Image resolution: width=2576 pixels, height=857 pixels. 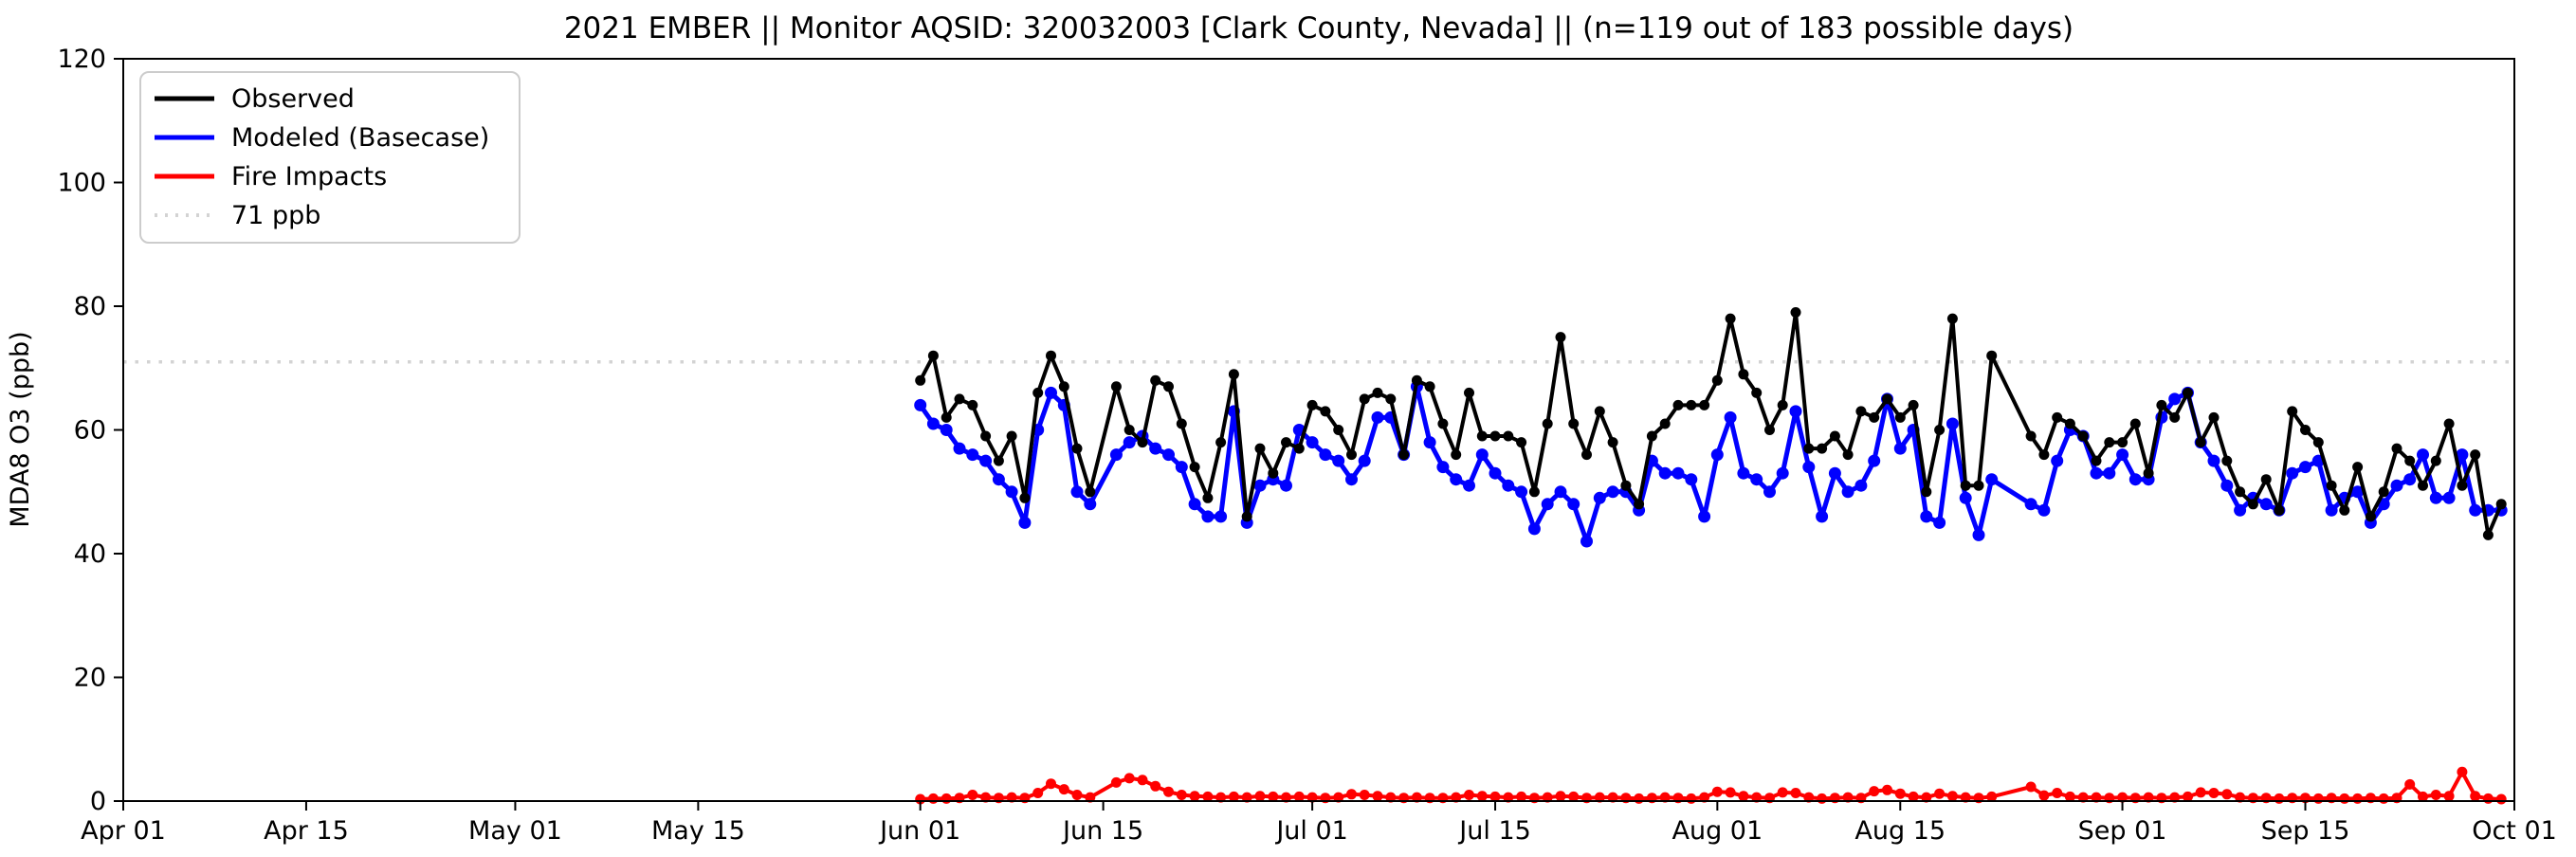 I want to click on x-axis-tick-label: Jun 01, so click(x=919, y=831).